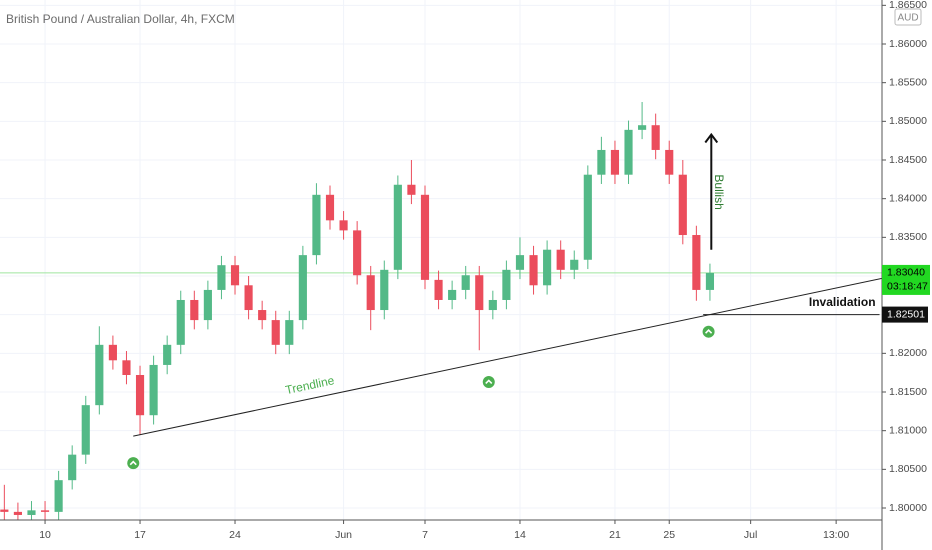 This screenshot has height=550, width=932. What do you see at coordinates (520, 535) in the screenshot?
I see `x-tick-label: 14` at bounding box center [520, 535].